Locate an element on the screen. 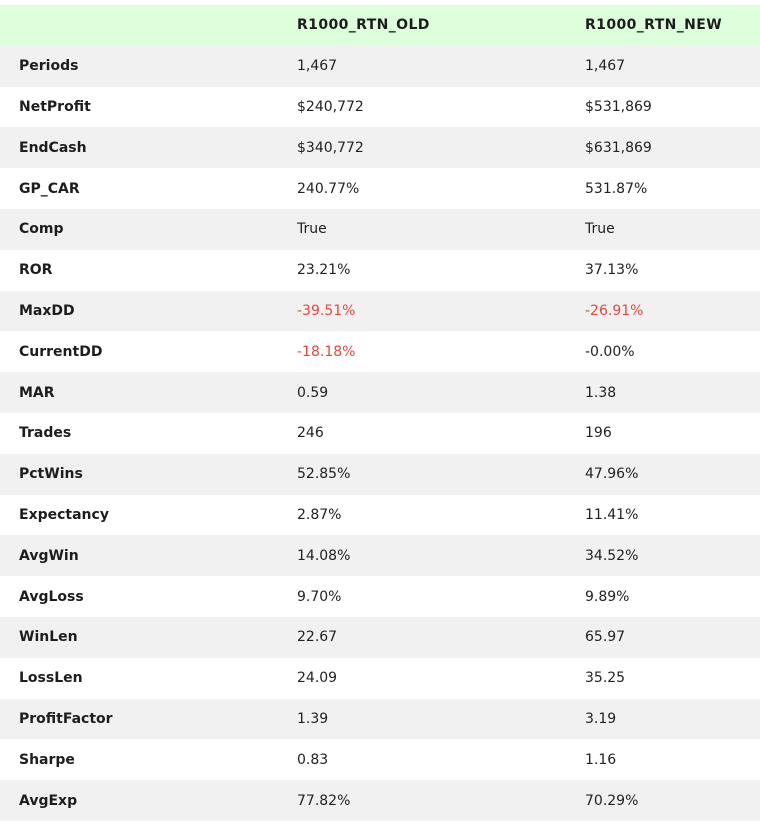 The width and height of the screenshot is (760, 830). value-r1000-rtn-new: 35.25 is located at coordinates (605, 678).